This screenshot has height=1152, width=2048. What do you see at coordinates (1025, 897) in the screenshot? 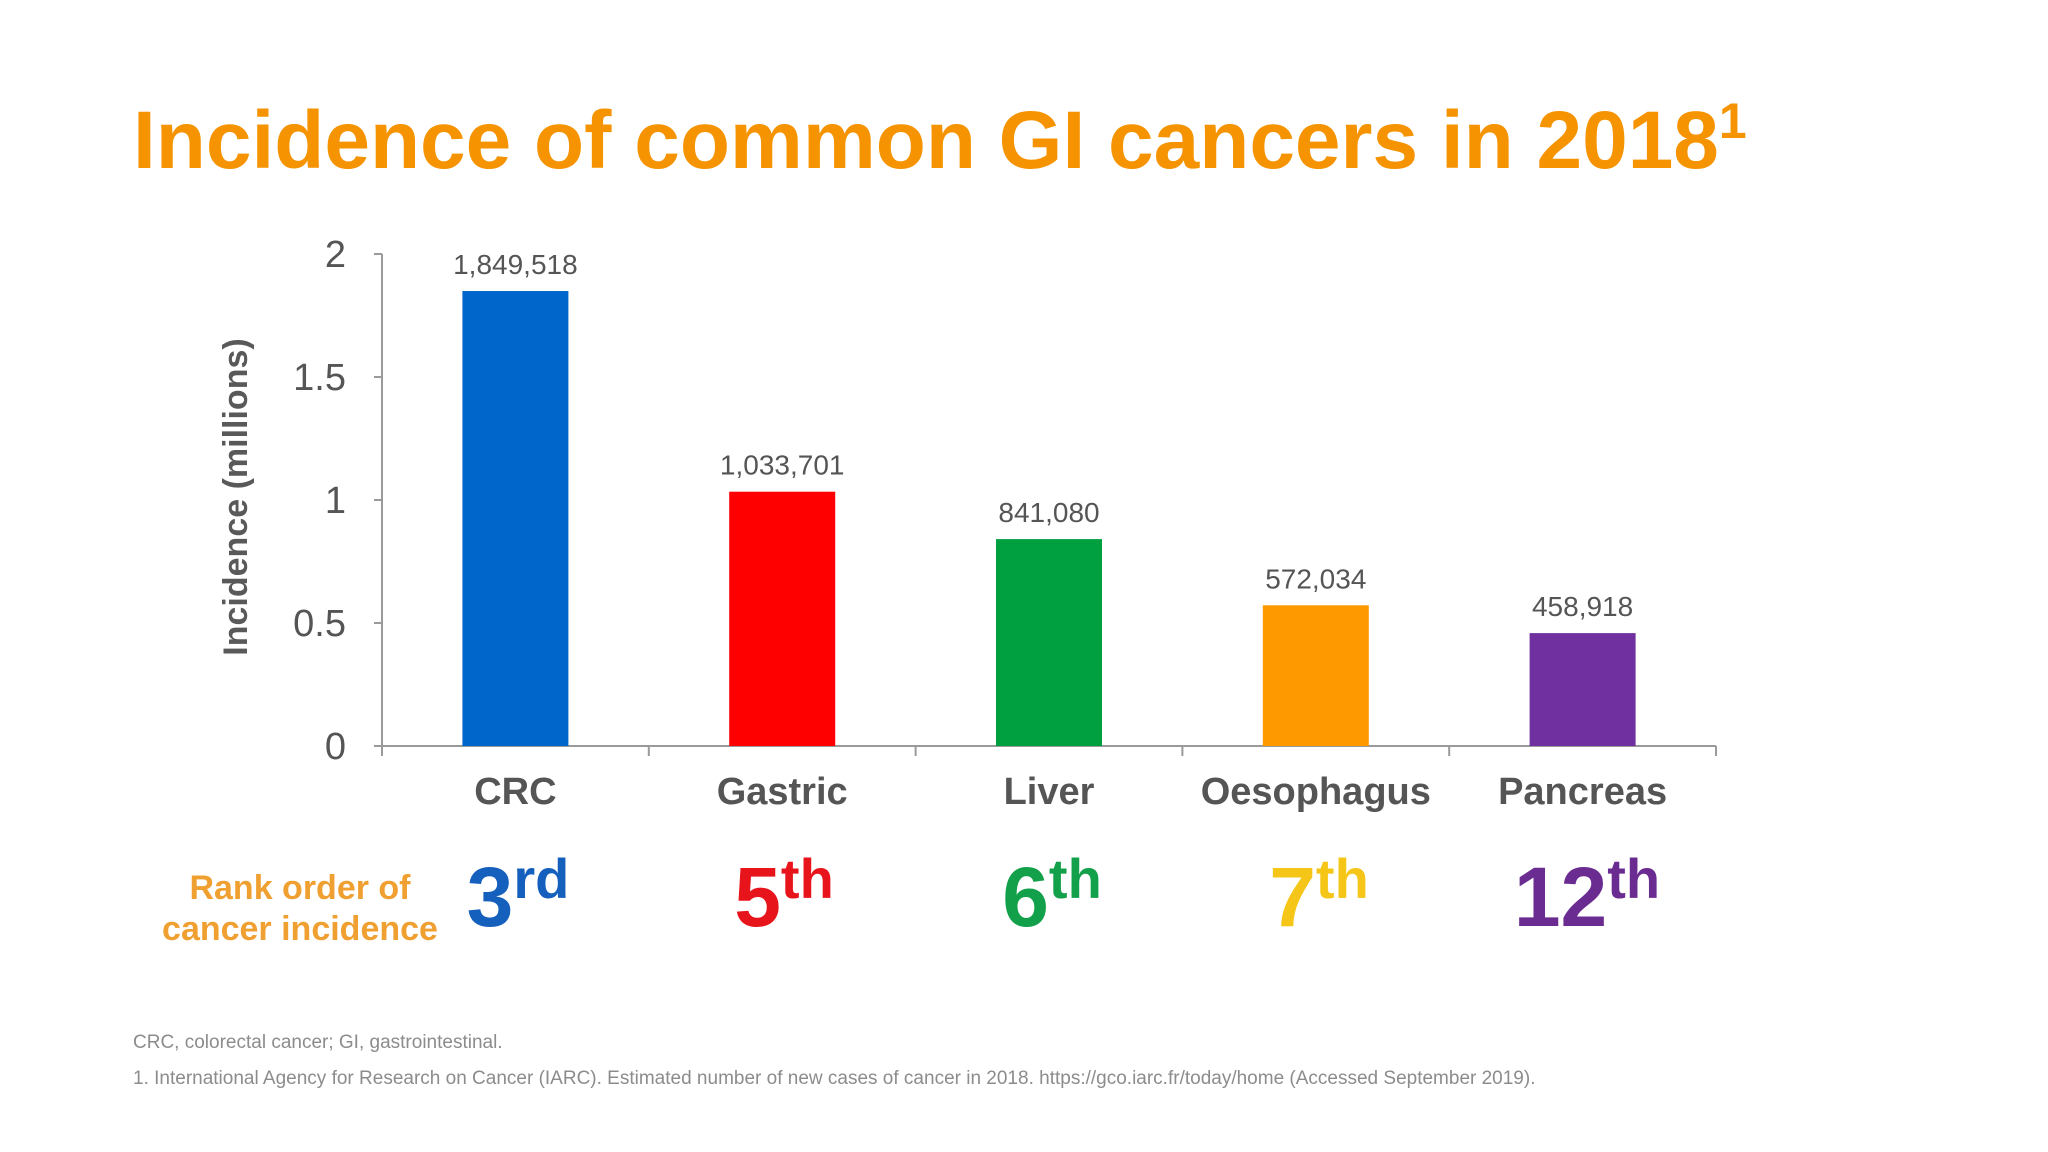
I see `rank-number: 6` at bounding box center [1025, 897].